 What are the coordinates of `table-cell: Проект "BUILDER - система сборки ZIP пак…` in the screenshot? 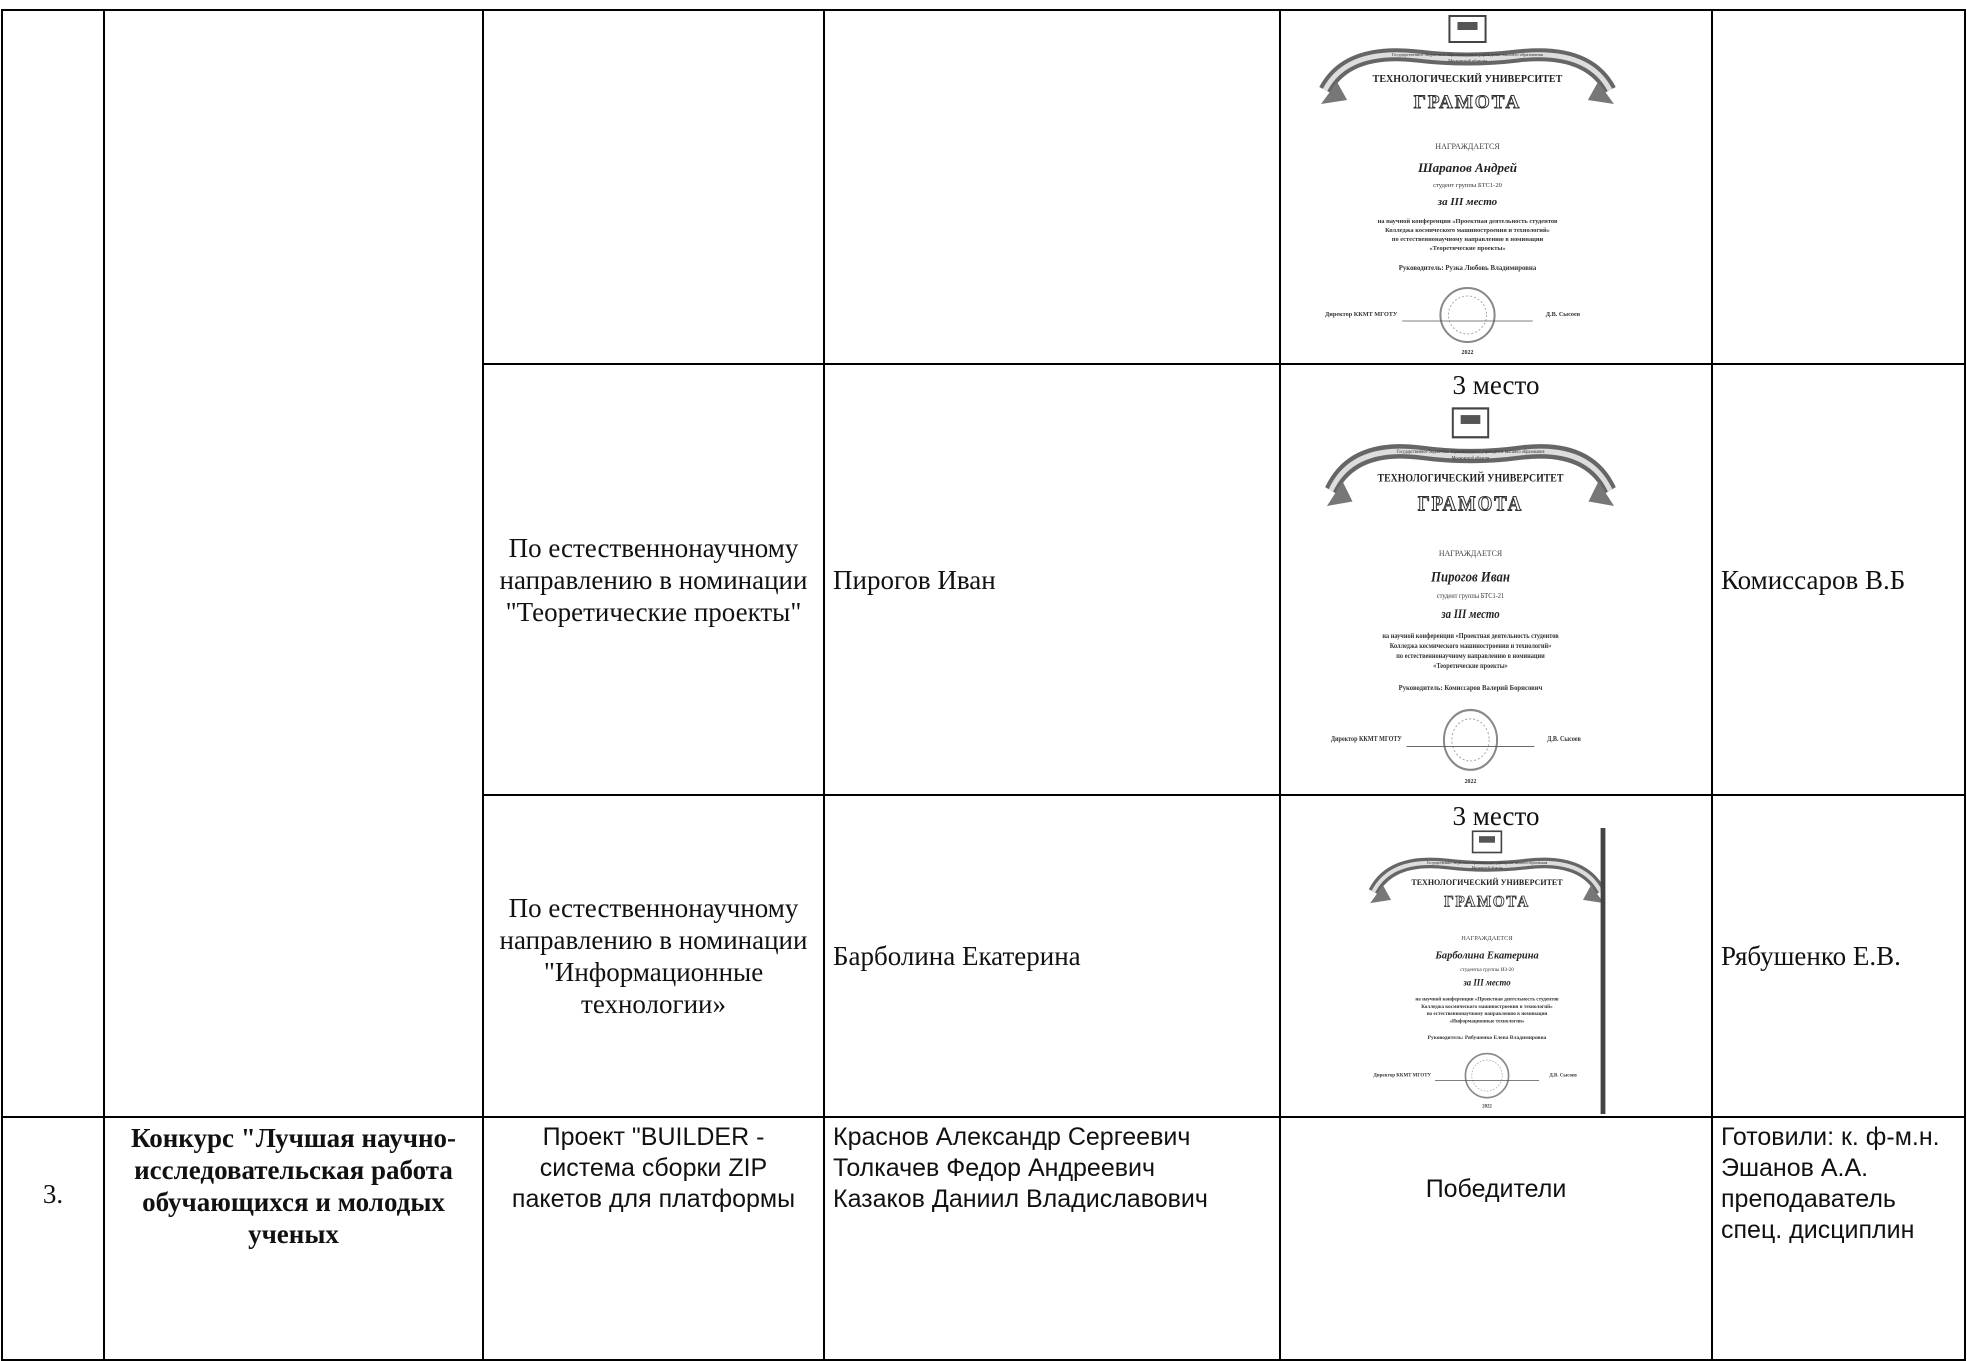 It's located at (653, 1238).